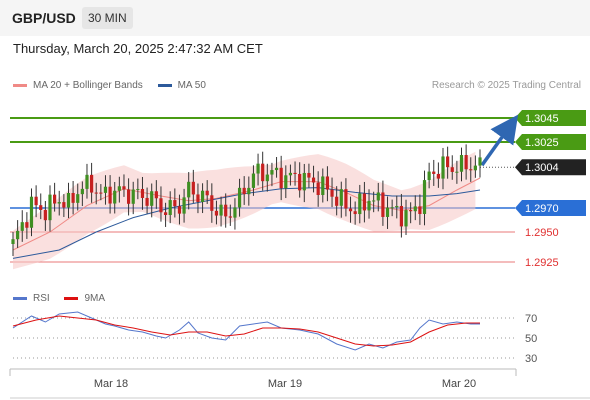  Describe the element at coordinates (20, 298) in the screenshot. I see `legend-swatch-rsi` at that location.